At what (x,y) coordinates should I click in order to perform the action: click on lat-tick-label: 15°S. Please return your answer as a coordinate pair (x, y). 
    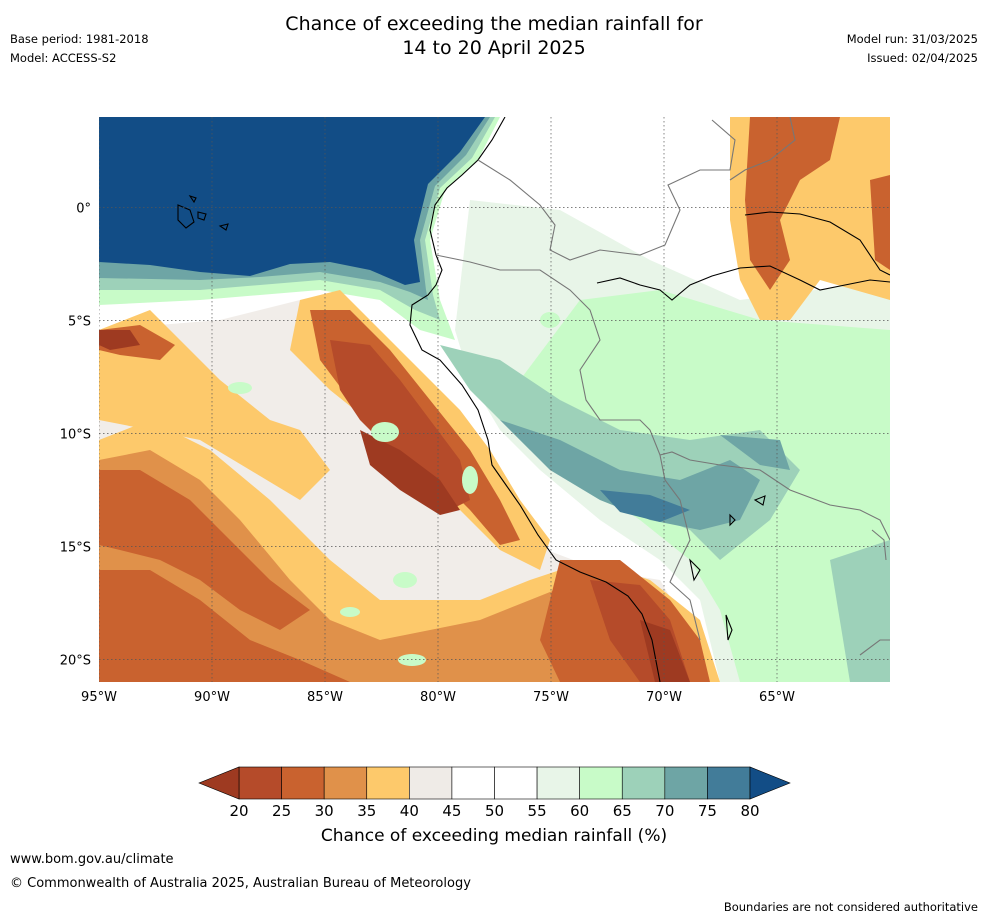
    Looking at the image, I should click on (75, 547).